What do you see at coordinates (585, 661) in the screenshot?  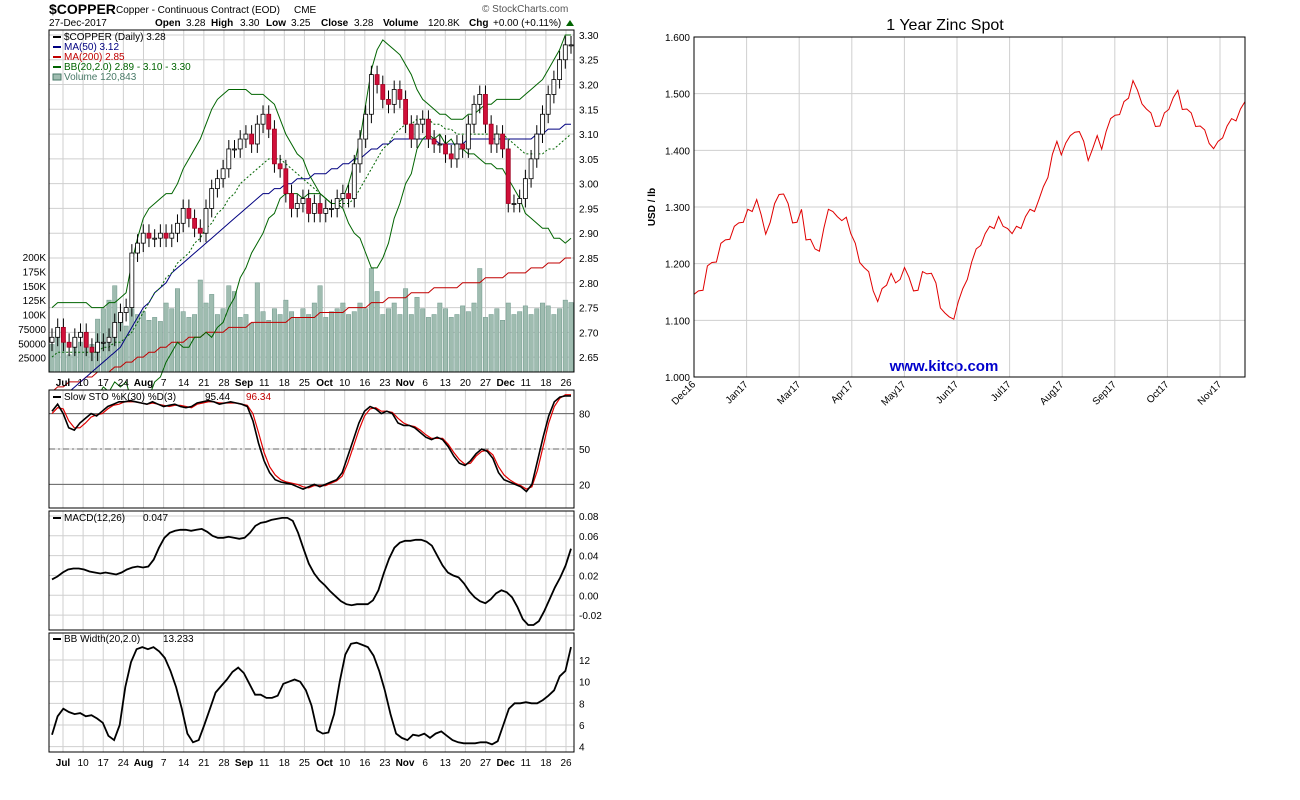 I see `panel-tick-label: 12` at bounding box center [585, 661].